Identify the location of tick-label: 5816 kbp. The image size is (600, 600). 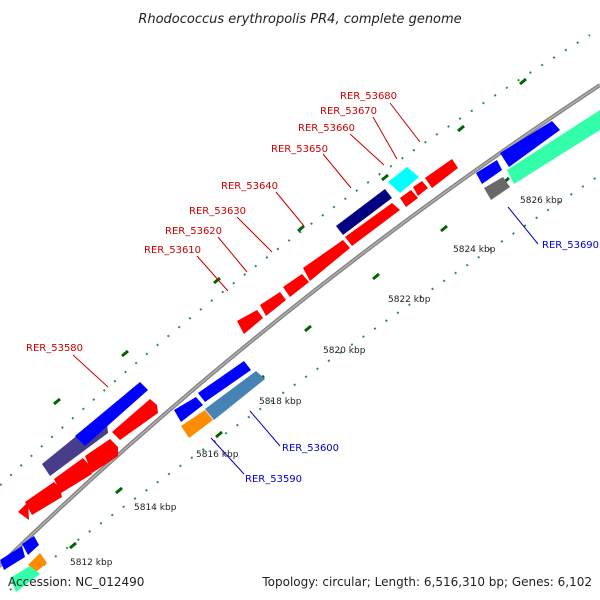
(217, 455).